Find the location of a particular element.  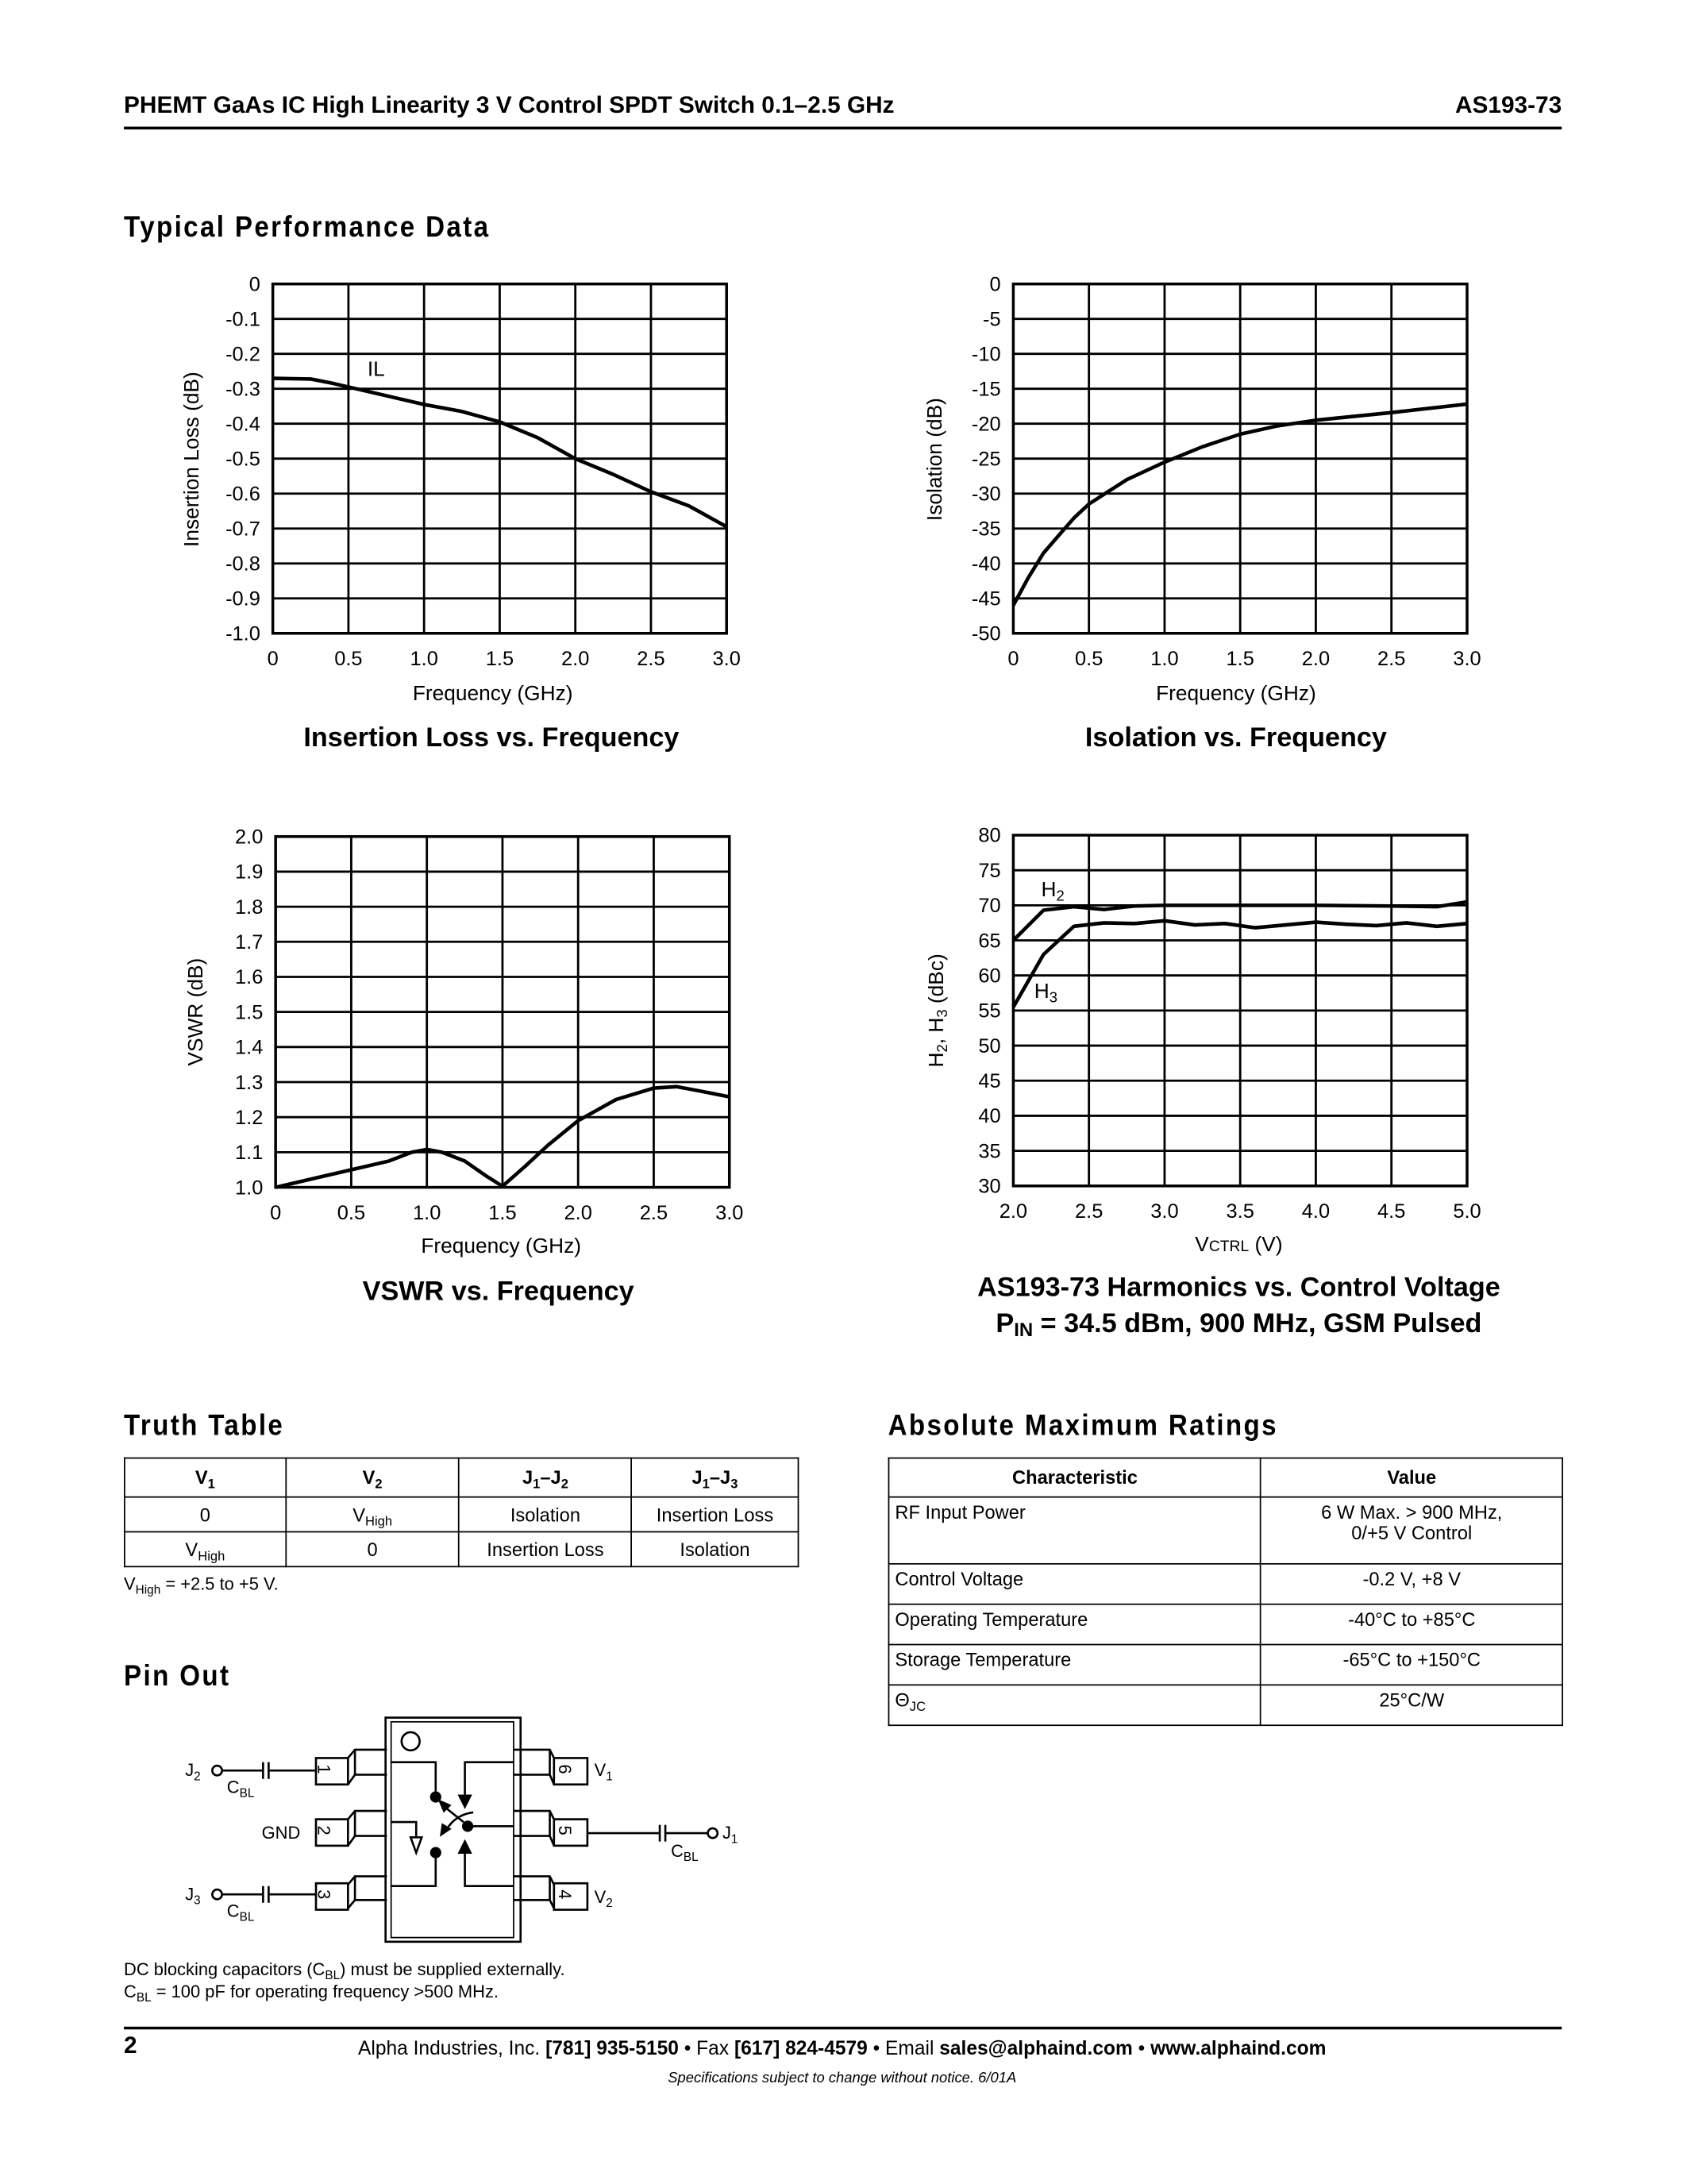

chart3-ytick-label: 1.2 is located at coordinates (249, 1118).